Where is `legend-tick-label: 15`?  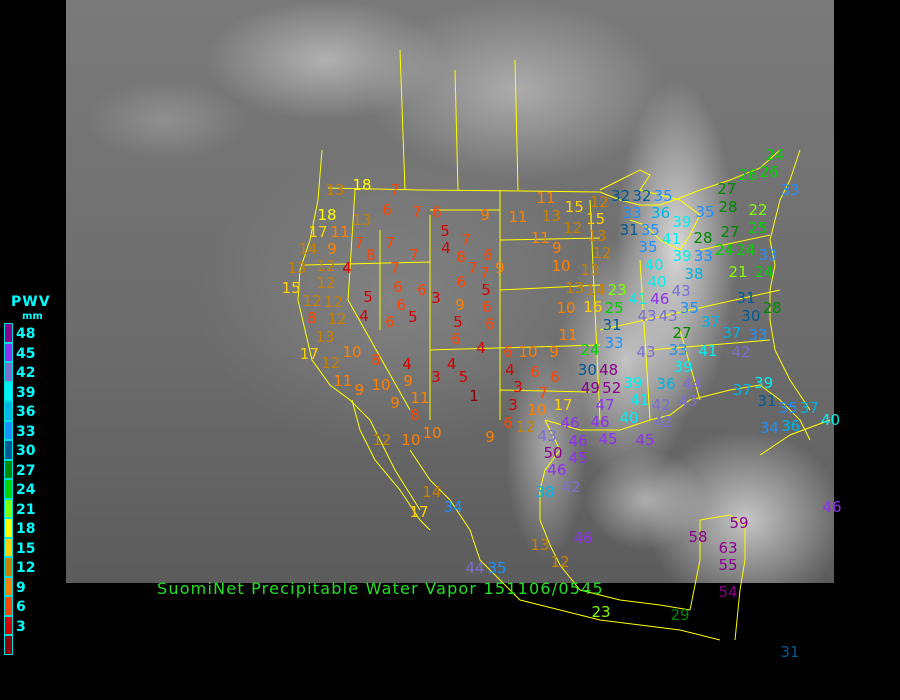 legend-tick-label: 15 is located at coordinates (26, 548).